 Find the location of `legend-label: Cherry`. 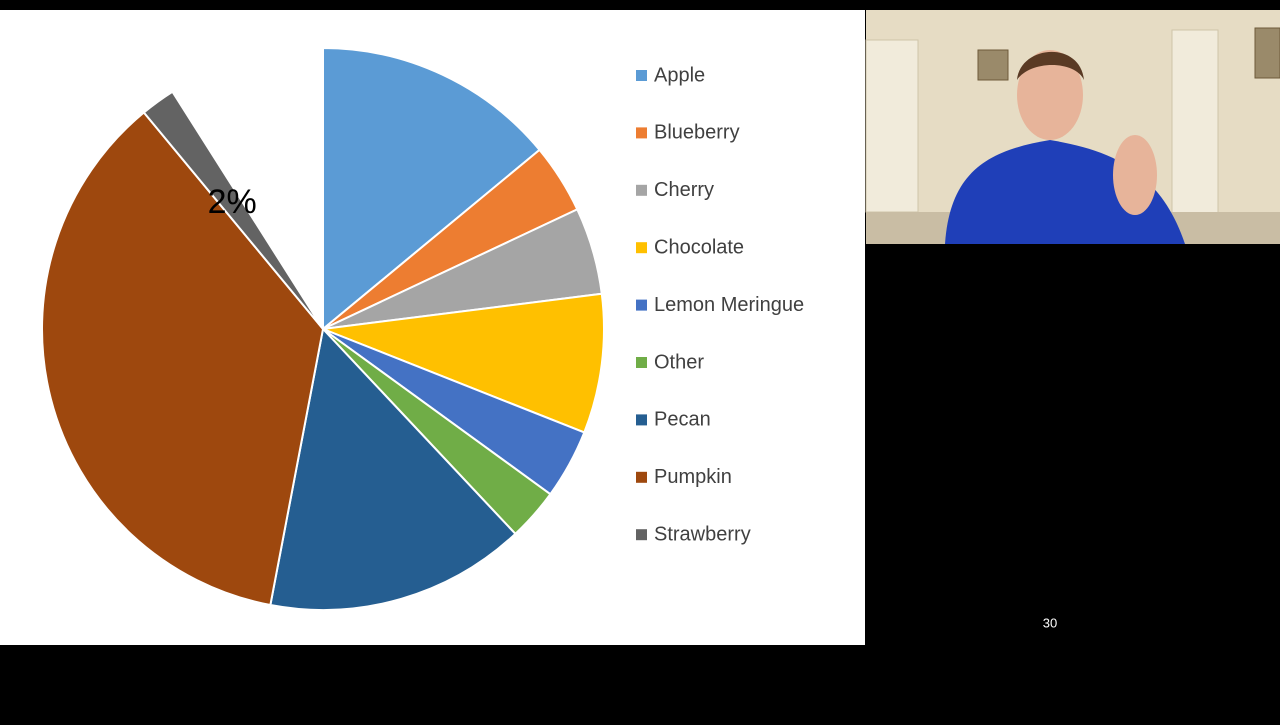

legend-label: Cherry is located at coordinates (684, 190).